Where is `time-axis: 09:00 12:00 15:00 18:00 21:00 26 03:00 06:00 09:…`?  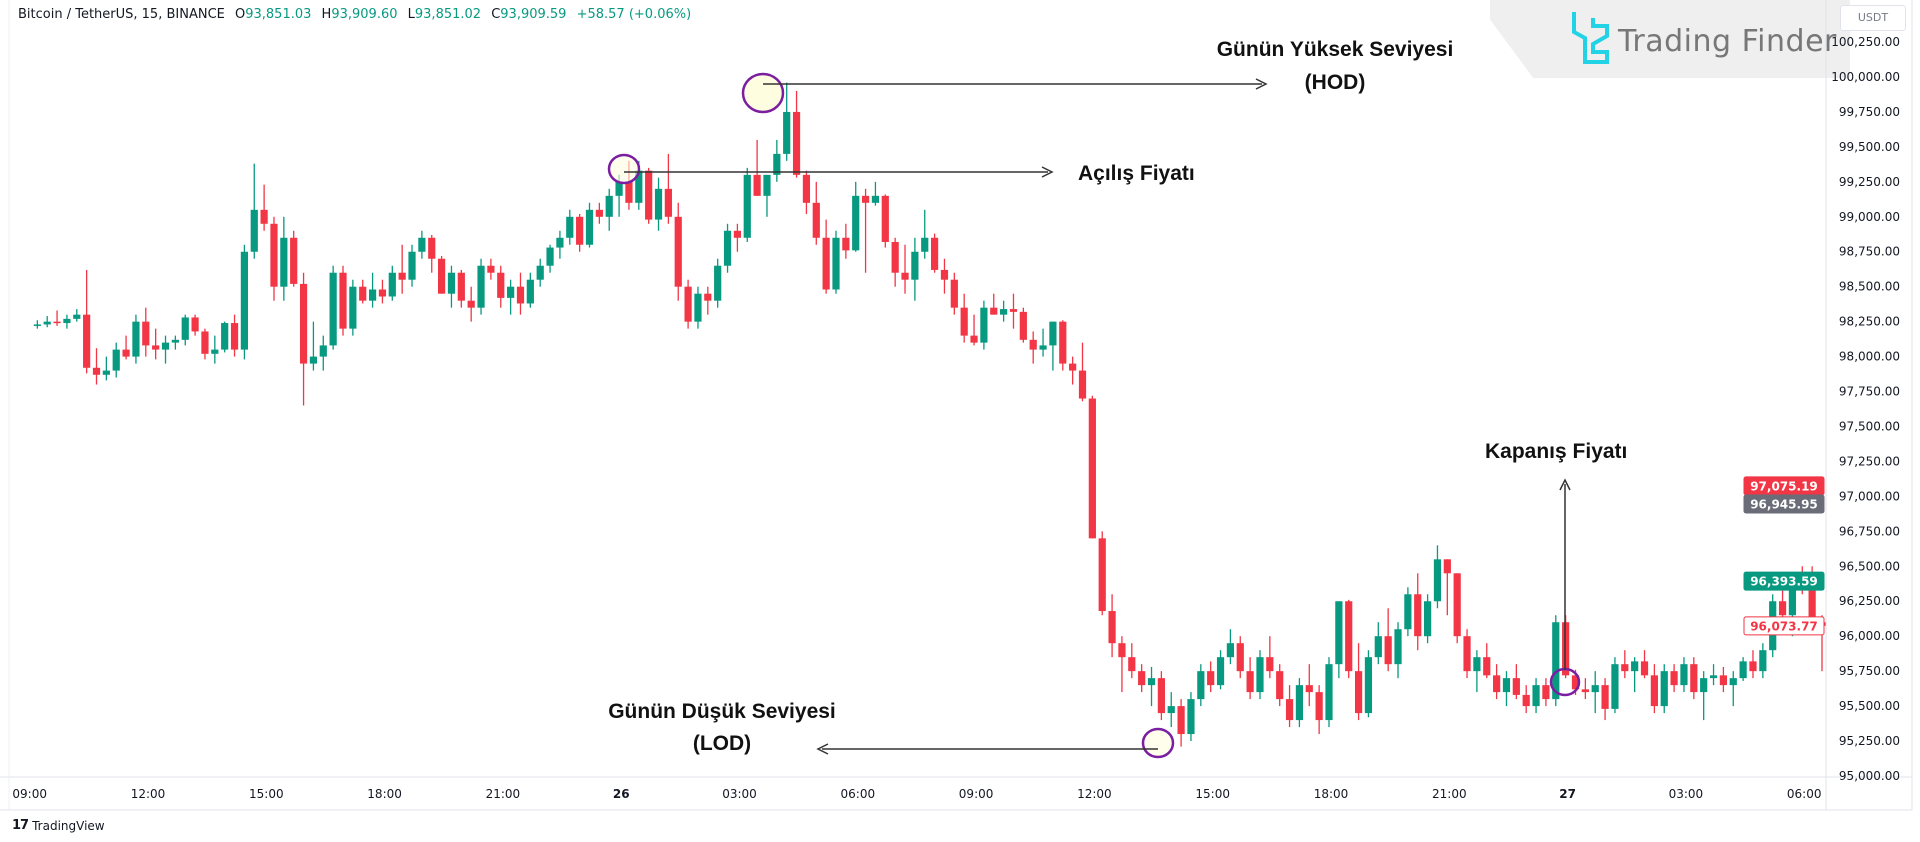
time-axis: 09:00 12:00 15:00 18:00 21:00 26 03:00 06:00 09:… is located at coordinates (916, 794).